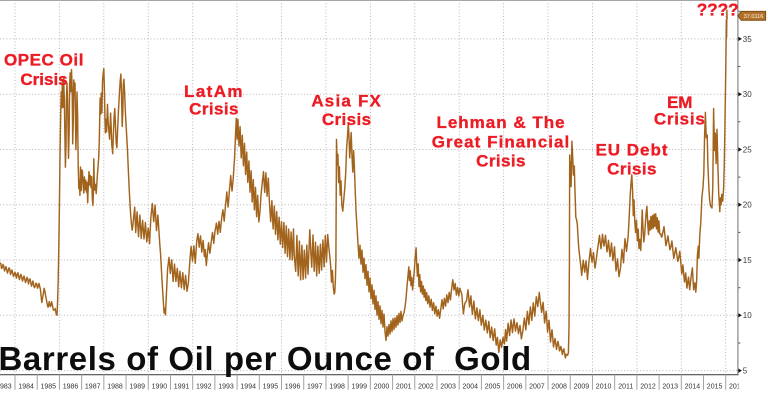  What do you see at coordinates (537, 386) in the screenshot?
I see `svg-text: 2007` at bounding box center [537, 386].